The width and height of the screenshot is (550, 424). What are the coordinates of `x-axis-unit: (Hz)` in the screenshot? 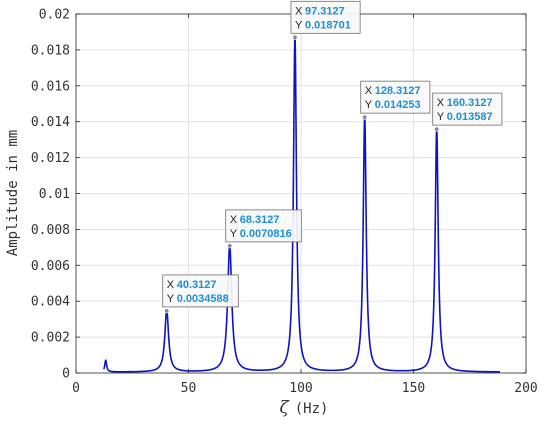 It's located at (312, 409).